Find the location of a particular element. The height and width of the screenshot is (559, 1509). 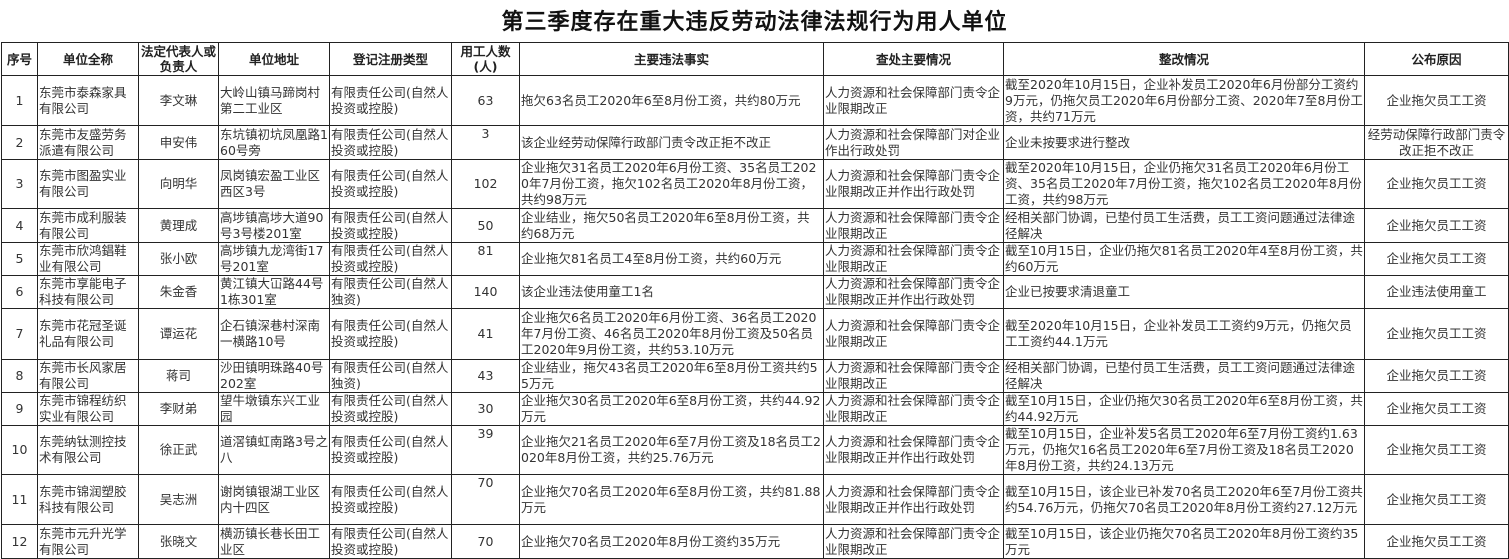

cell-legal-representative: 吴志洲 is located at coordinates (178, 499).